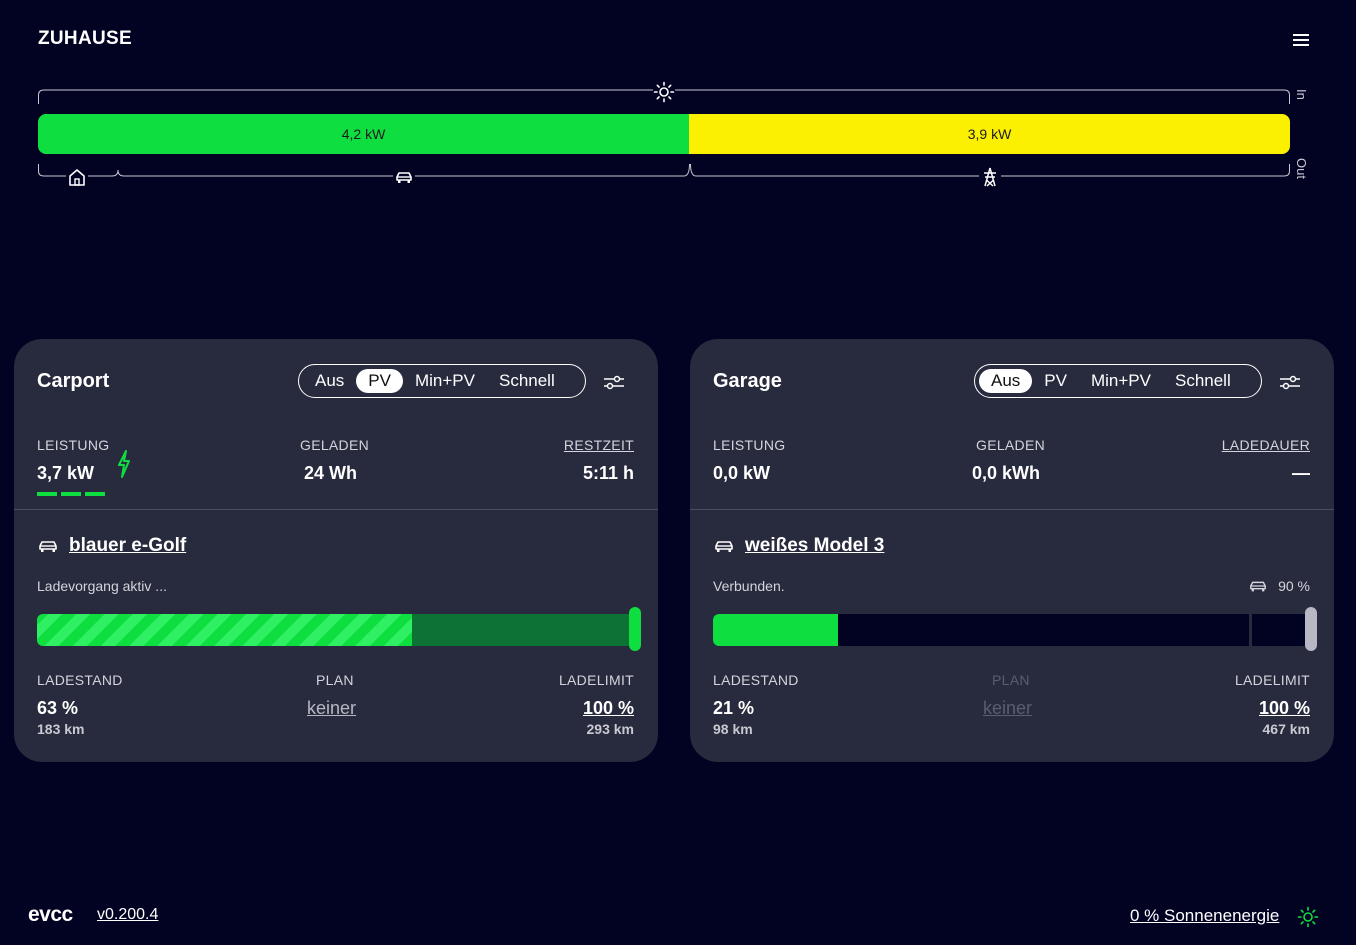 This screenshot has width=1356, height=945. What do you see at coordinates (610, 729) in the screenshot?
I see `limit-range: 293 km` at bounding box center [610, 729].